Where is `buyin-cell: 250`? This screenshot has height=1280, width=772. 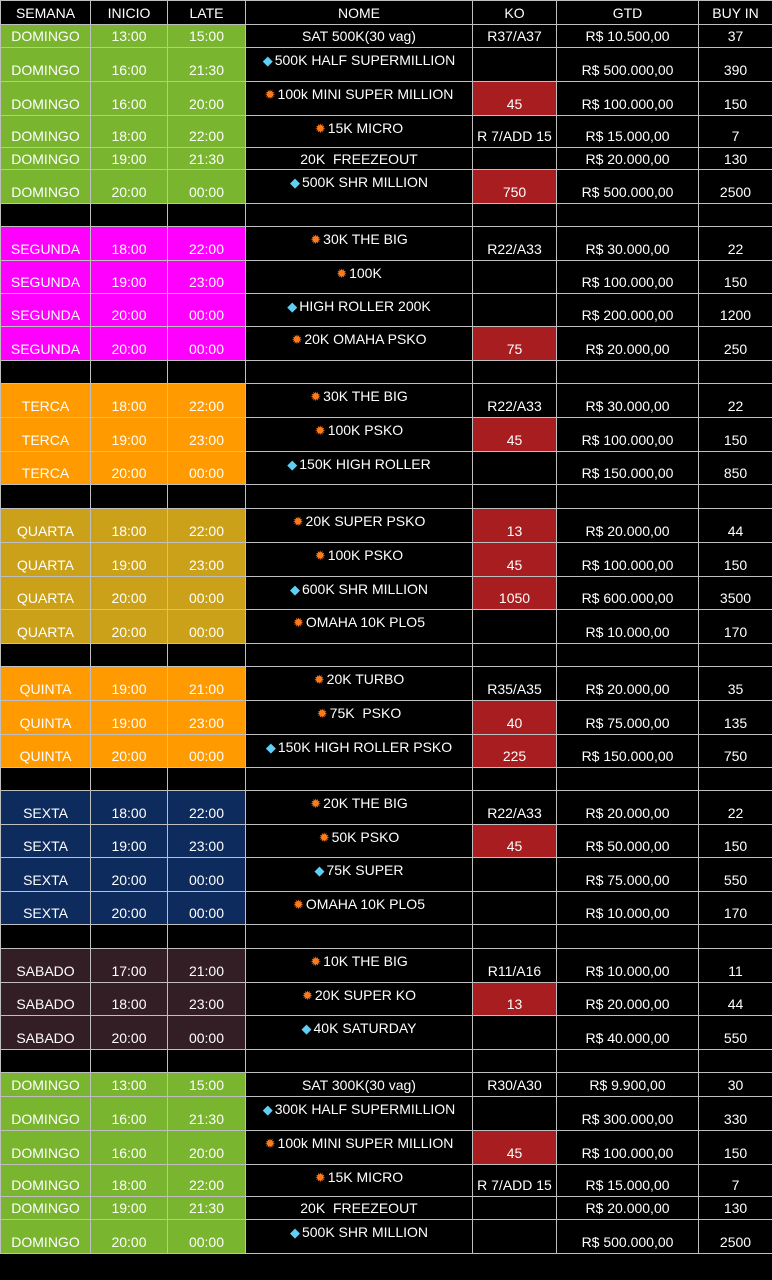 buyin-cell: 250 is located at coordinates (735, 343).